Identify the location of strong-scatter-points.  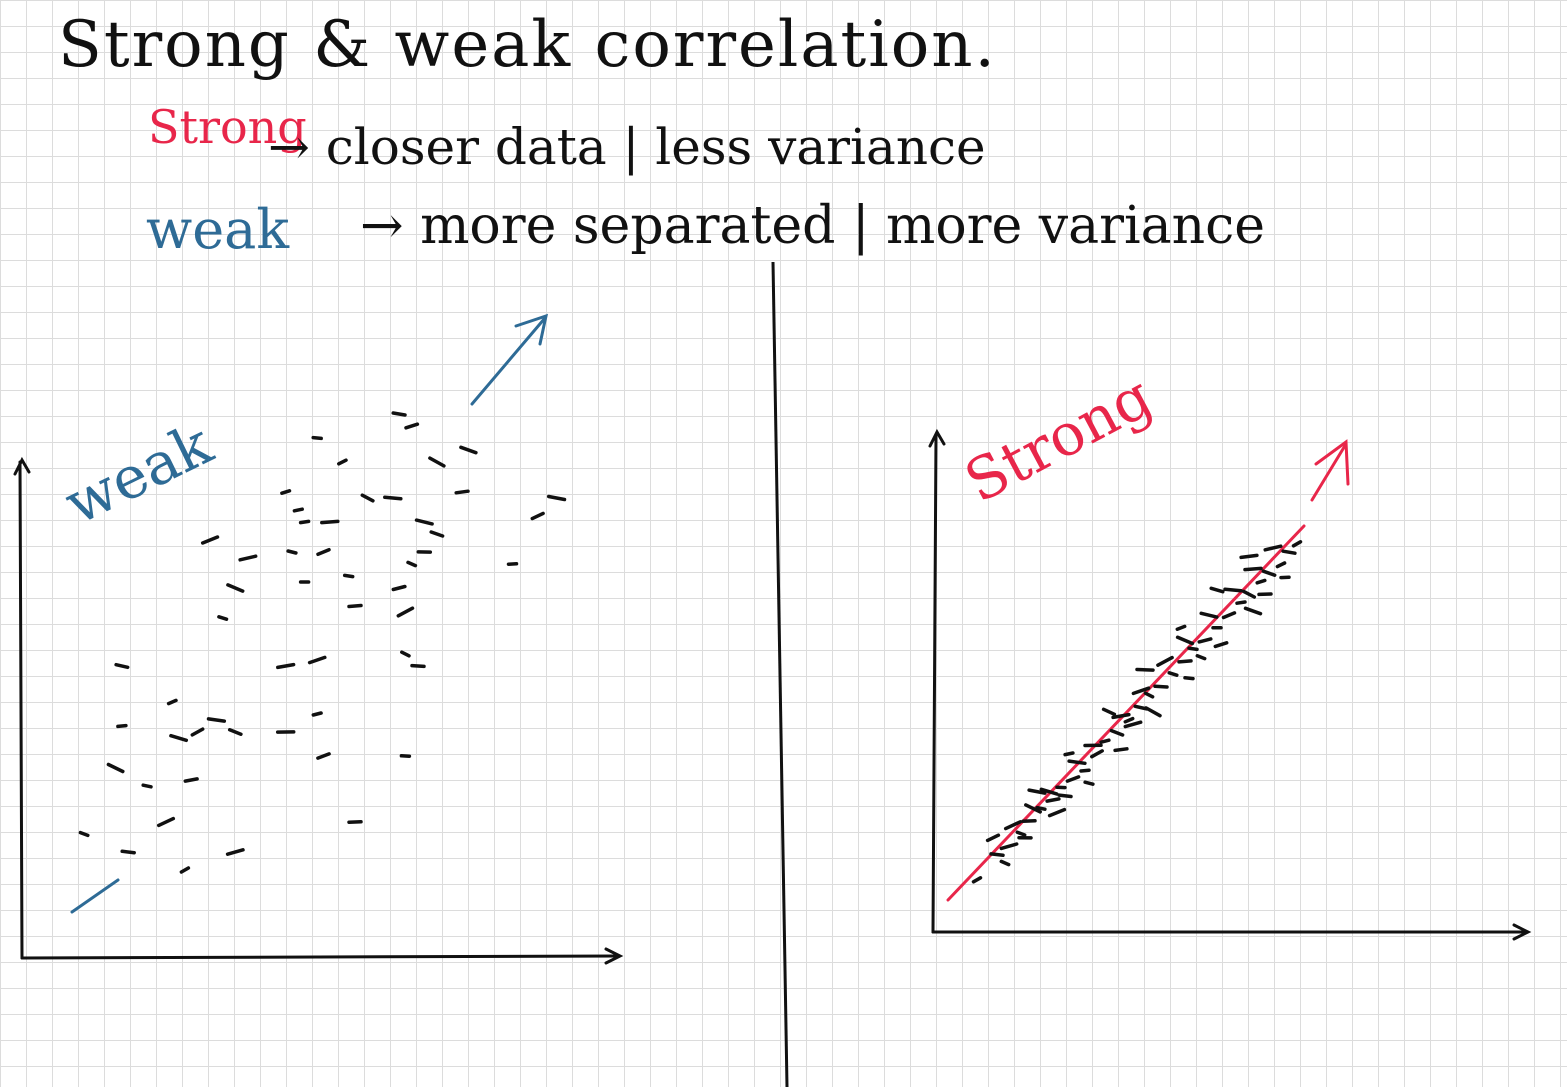
(1137, 712).